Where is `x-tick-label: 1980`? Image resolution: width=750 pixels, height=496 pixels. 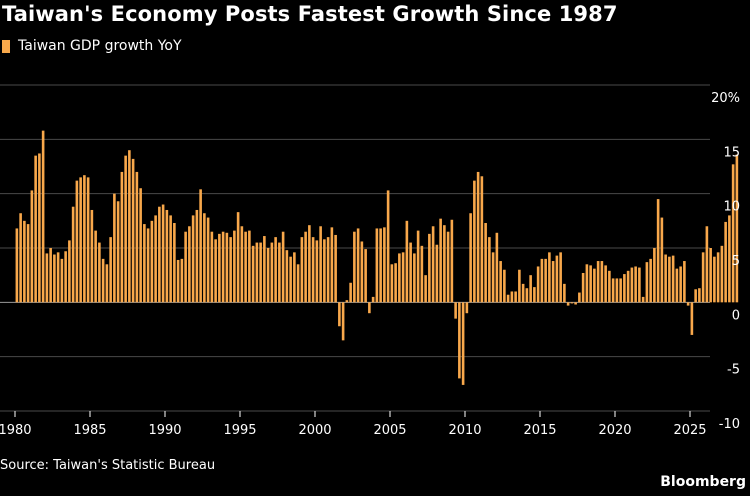 x-tick-label: 1980 is located at coordinates (16, 430).